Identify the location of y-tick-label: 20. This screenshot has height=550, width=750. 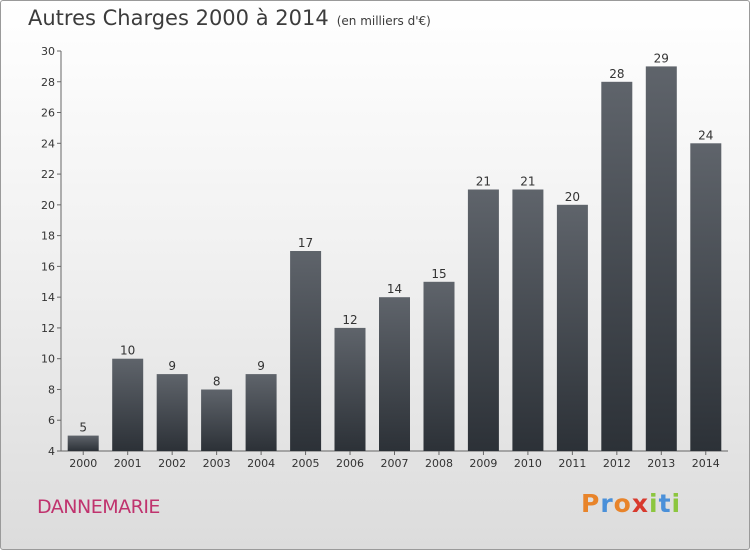
(48, 205).